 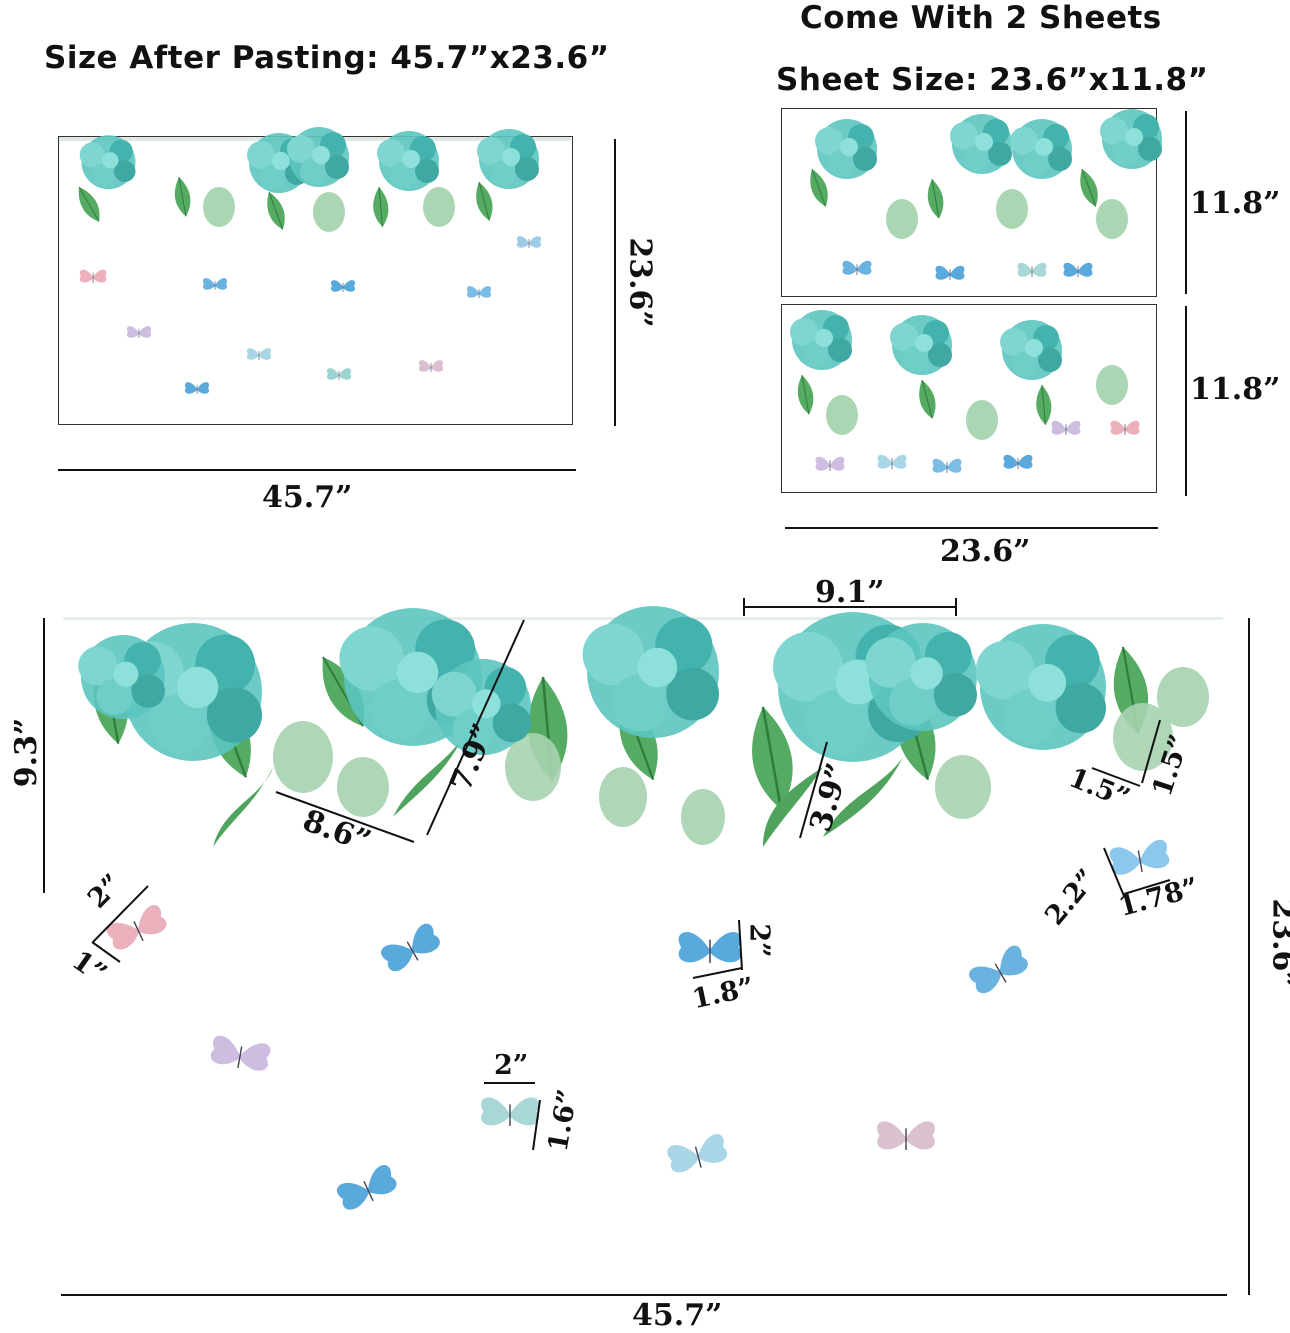 What do you see at coordinates (850, 592) in the screenshot?
I see `flower-width-label: 9.1”` at bounding box center [850, 592].